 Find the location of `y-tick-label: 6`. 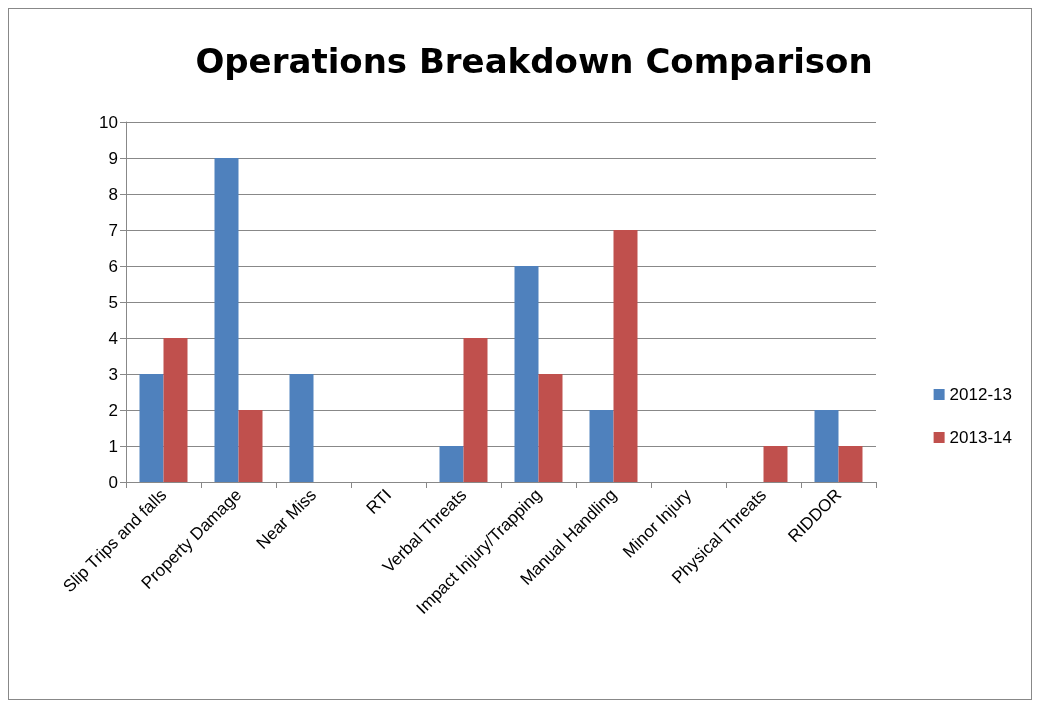

y-tick-label: 6 is located at coordinates (113, 266).